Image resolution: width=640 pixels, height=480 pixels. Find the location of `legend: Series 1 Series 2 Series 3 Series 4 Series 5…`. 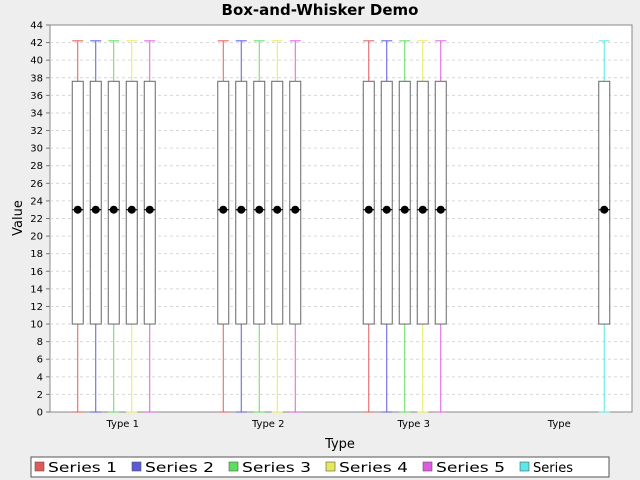

legend: Series 1 Series 2 Series 3 Series 4 Series 5… is located at coordinates (320, 467).